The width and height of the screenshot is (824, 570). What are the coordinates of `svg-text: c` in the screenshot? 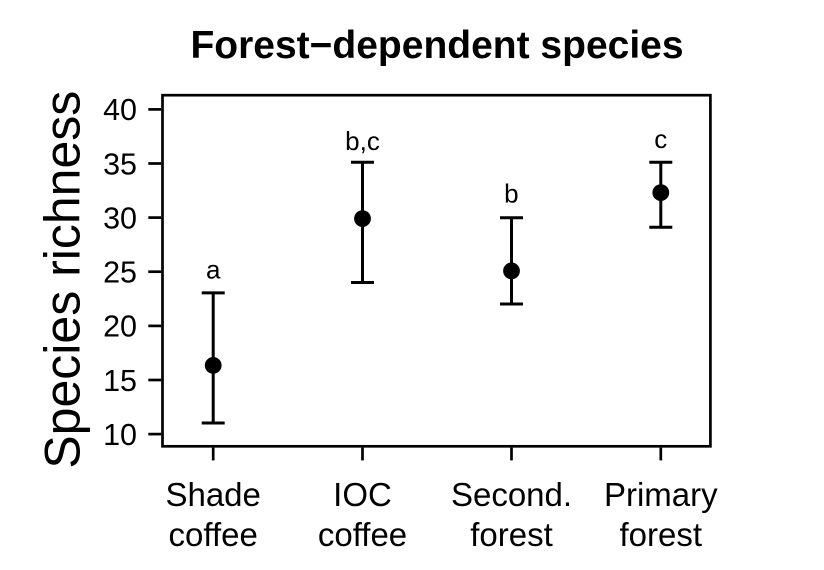 It's located at (660, 139).